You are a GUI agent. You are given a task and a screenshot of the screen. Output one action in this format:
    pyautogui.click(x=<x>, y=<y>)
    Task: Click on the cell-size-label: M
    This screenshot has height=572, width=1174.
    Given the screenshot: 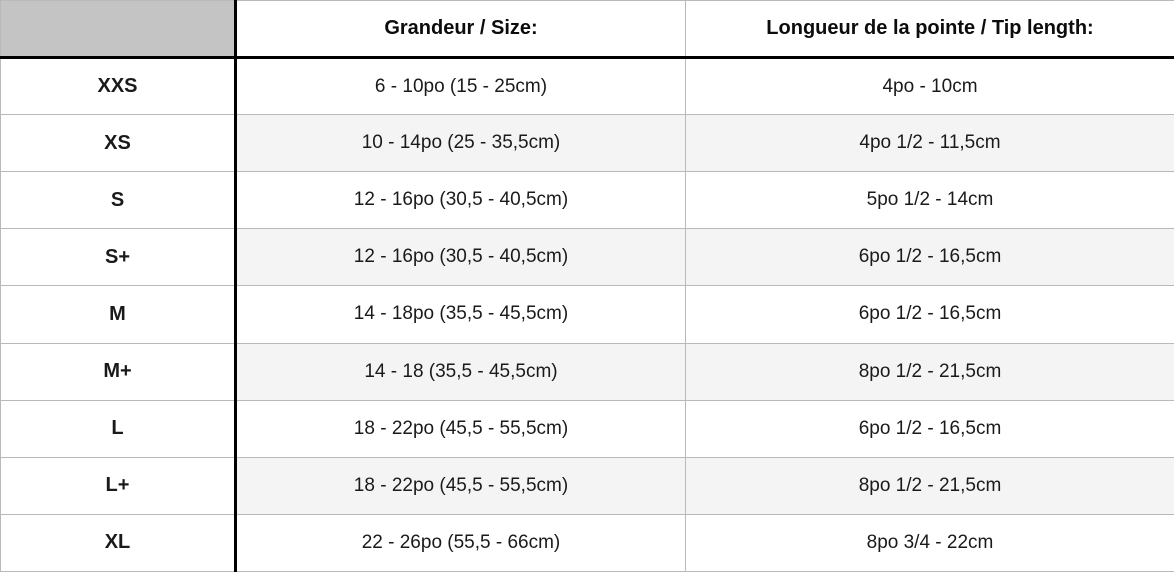 What is the action you would take?
    pyautogui.click(x=118, y=314)
    